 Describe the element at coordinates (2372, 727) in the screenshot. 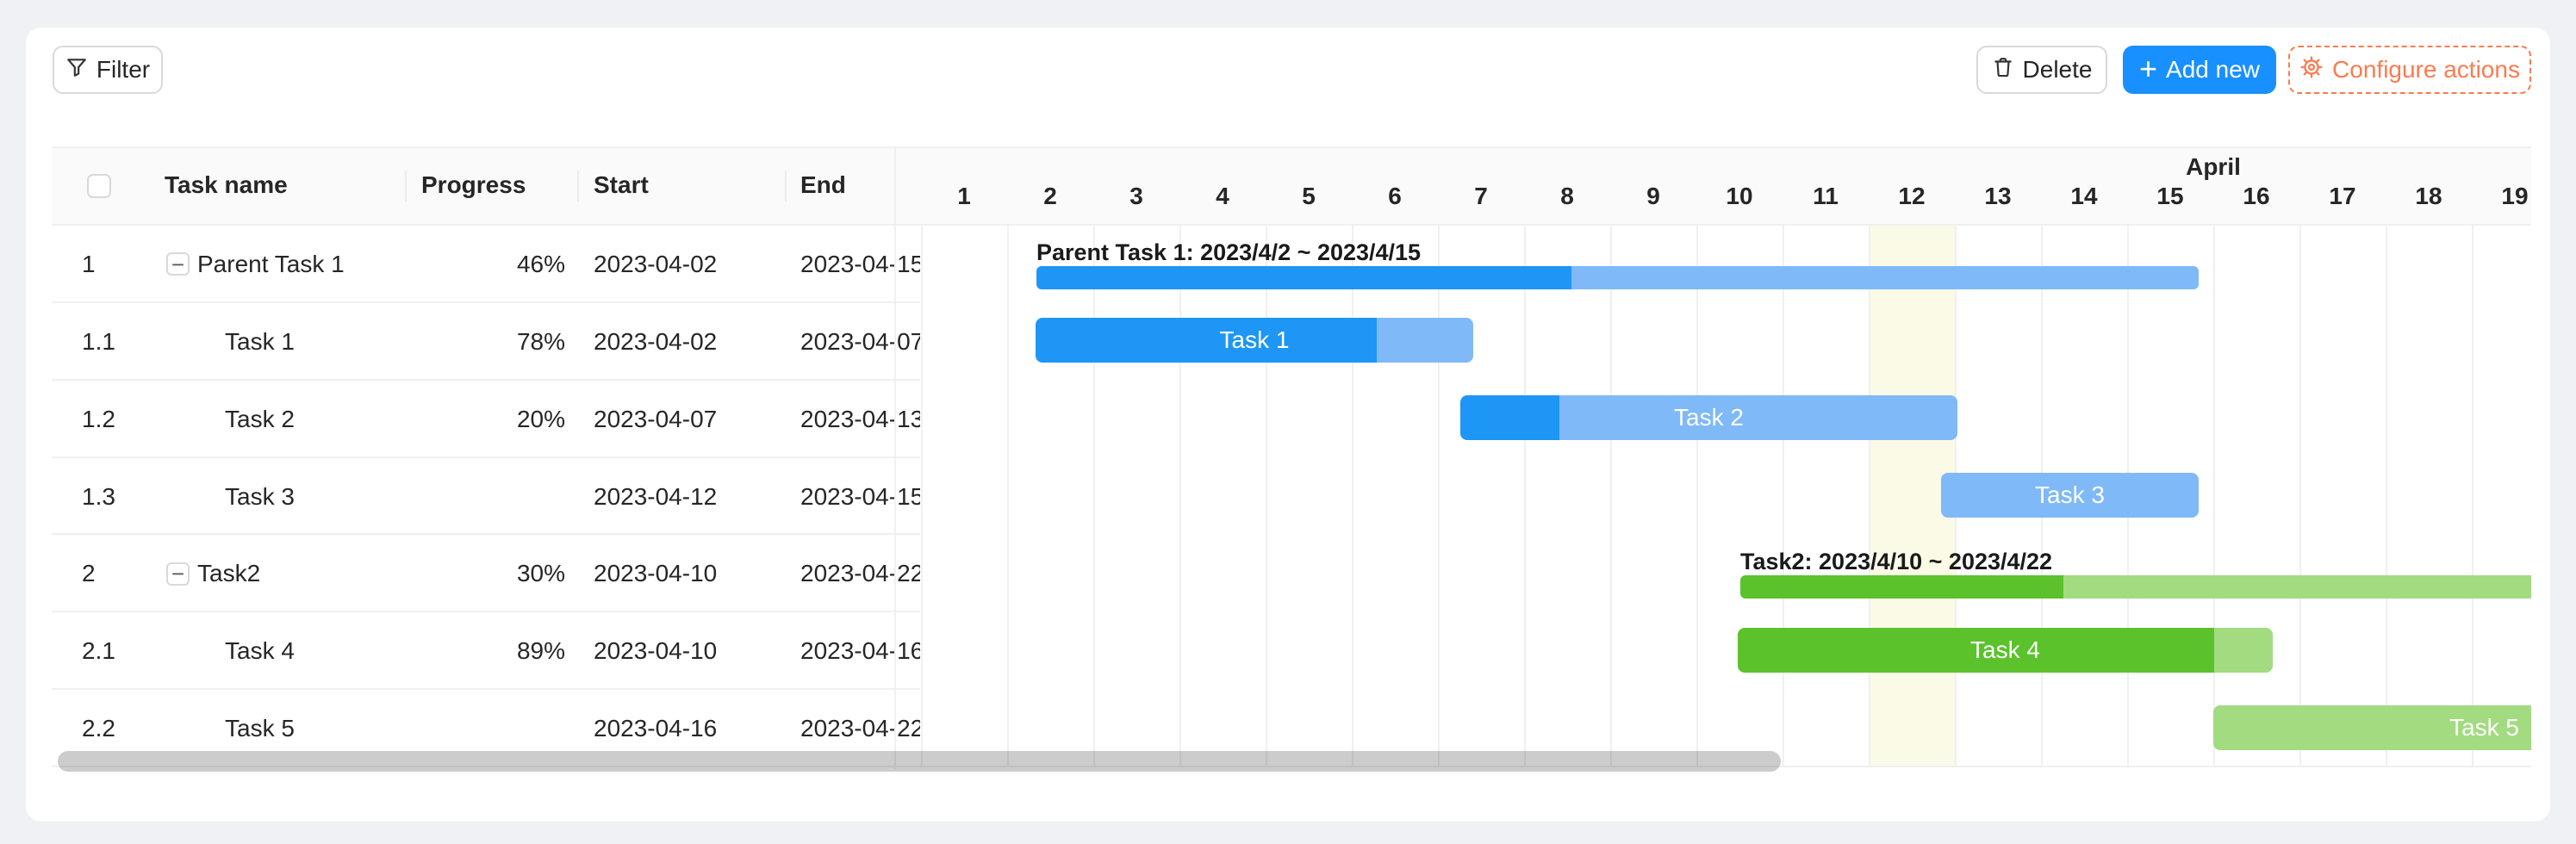

I see `gantt-bar-2.2: Task 5` at that location.